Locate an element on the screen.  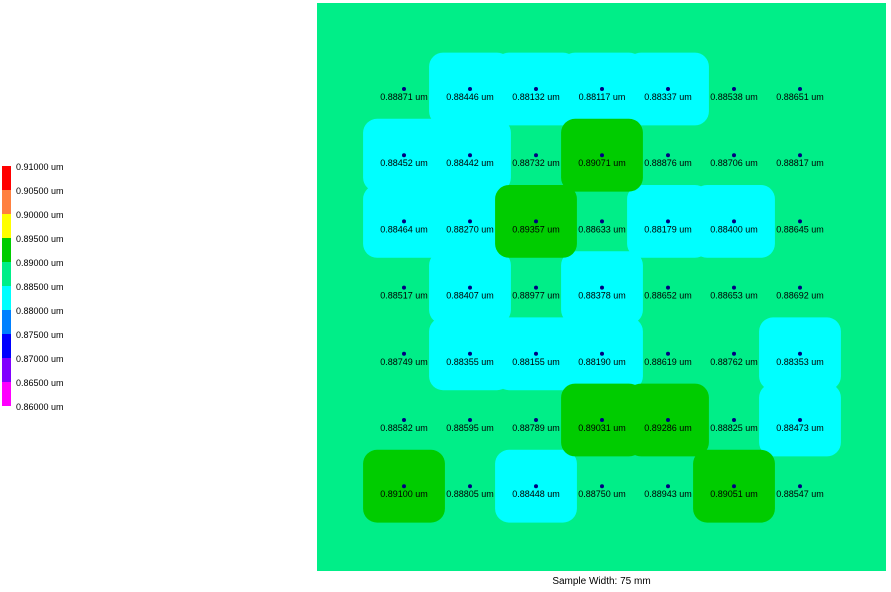
legend-tick-label: 0.87500 um is located at coordinates (40, 335).